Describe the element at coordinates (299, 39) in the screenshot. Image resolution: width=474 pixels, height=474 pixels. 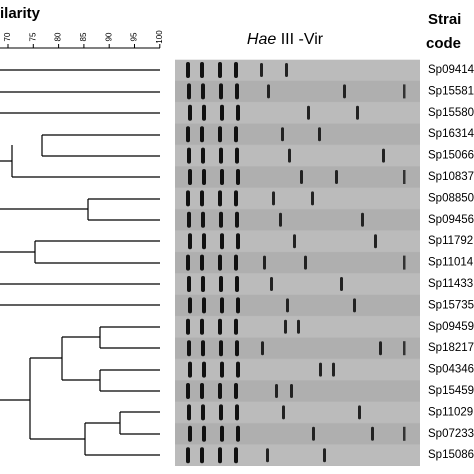
I see `title-rest: III -Vir` at that location.